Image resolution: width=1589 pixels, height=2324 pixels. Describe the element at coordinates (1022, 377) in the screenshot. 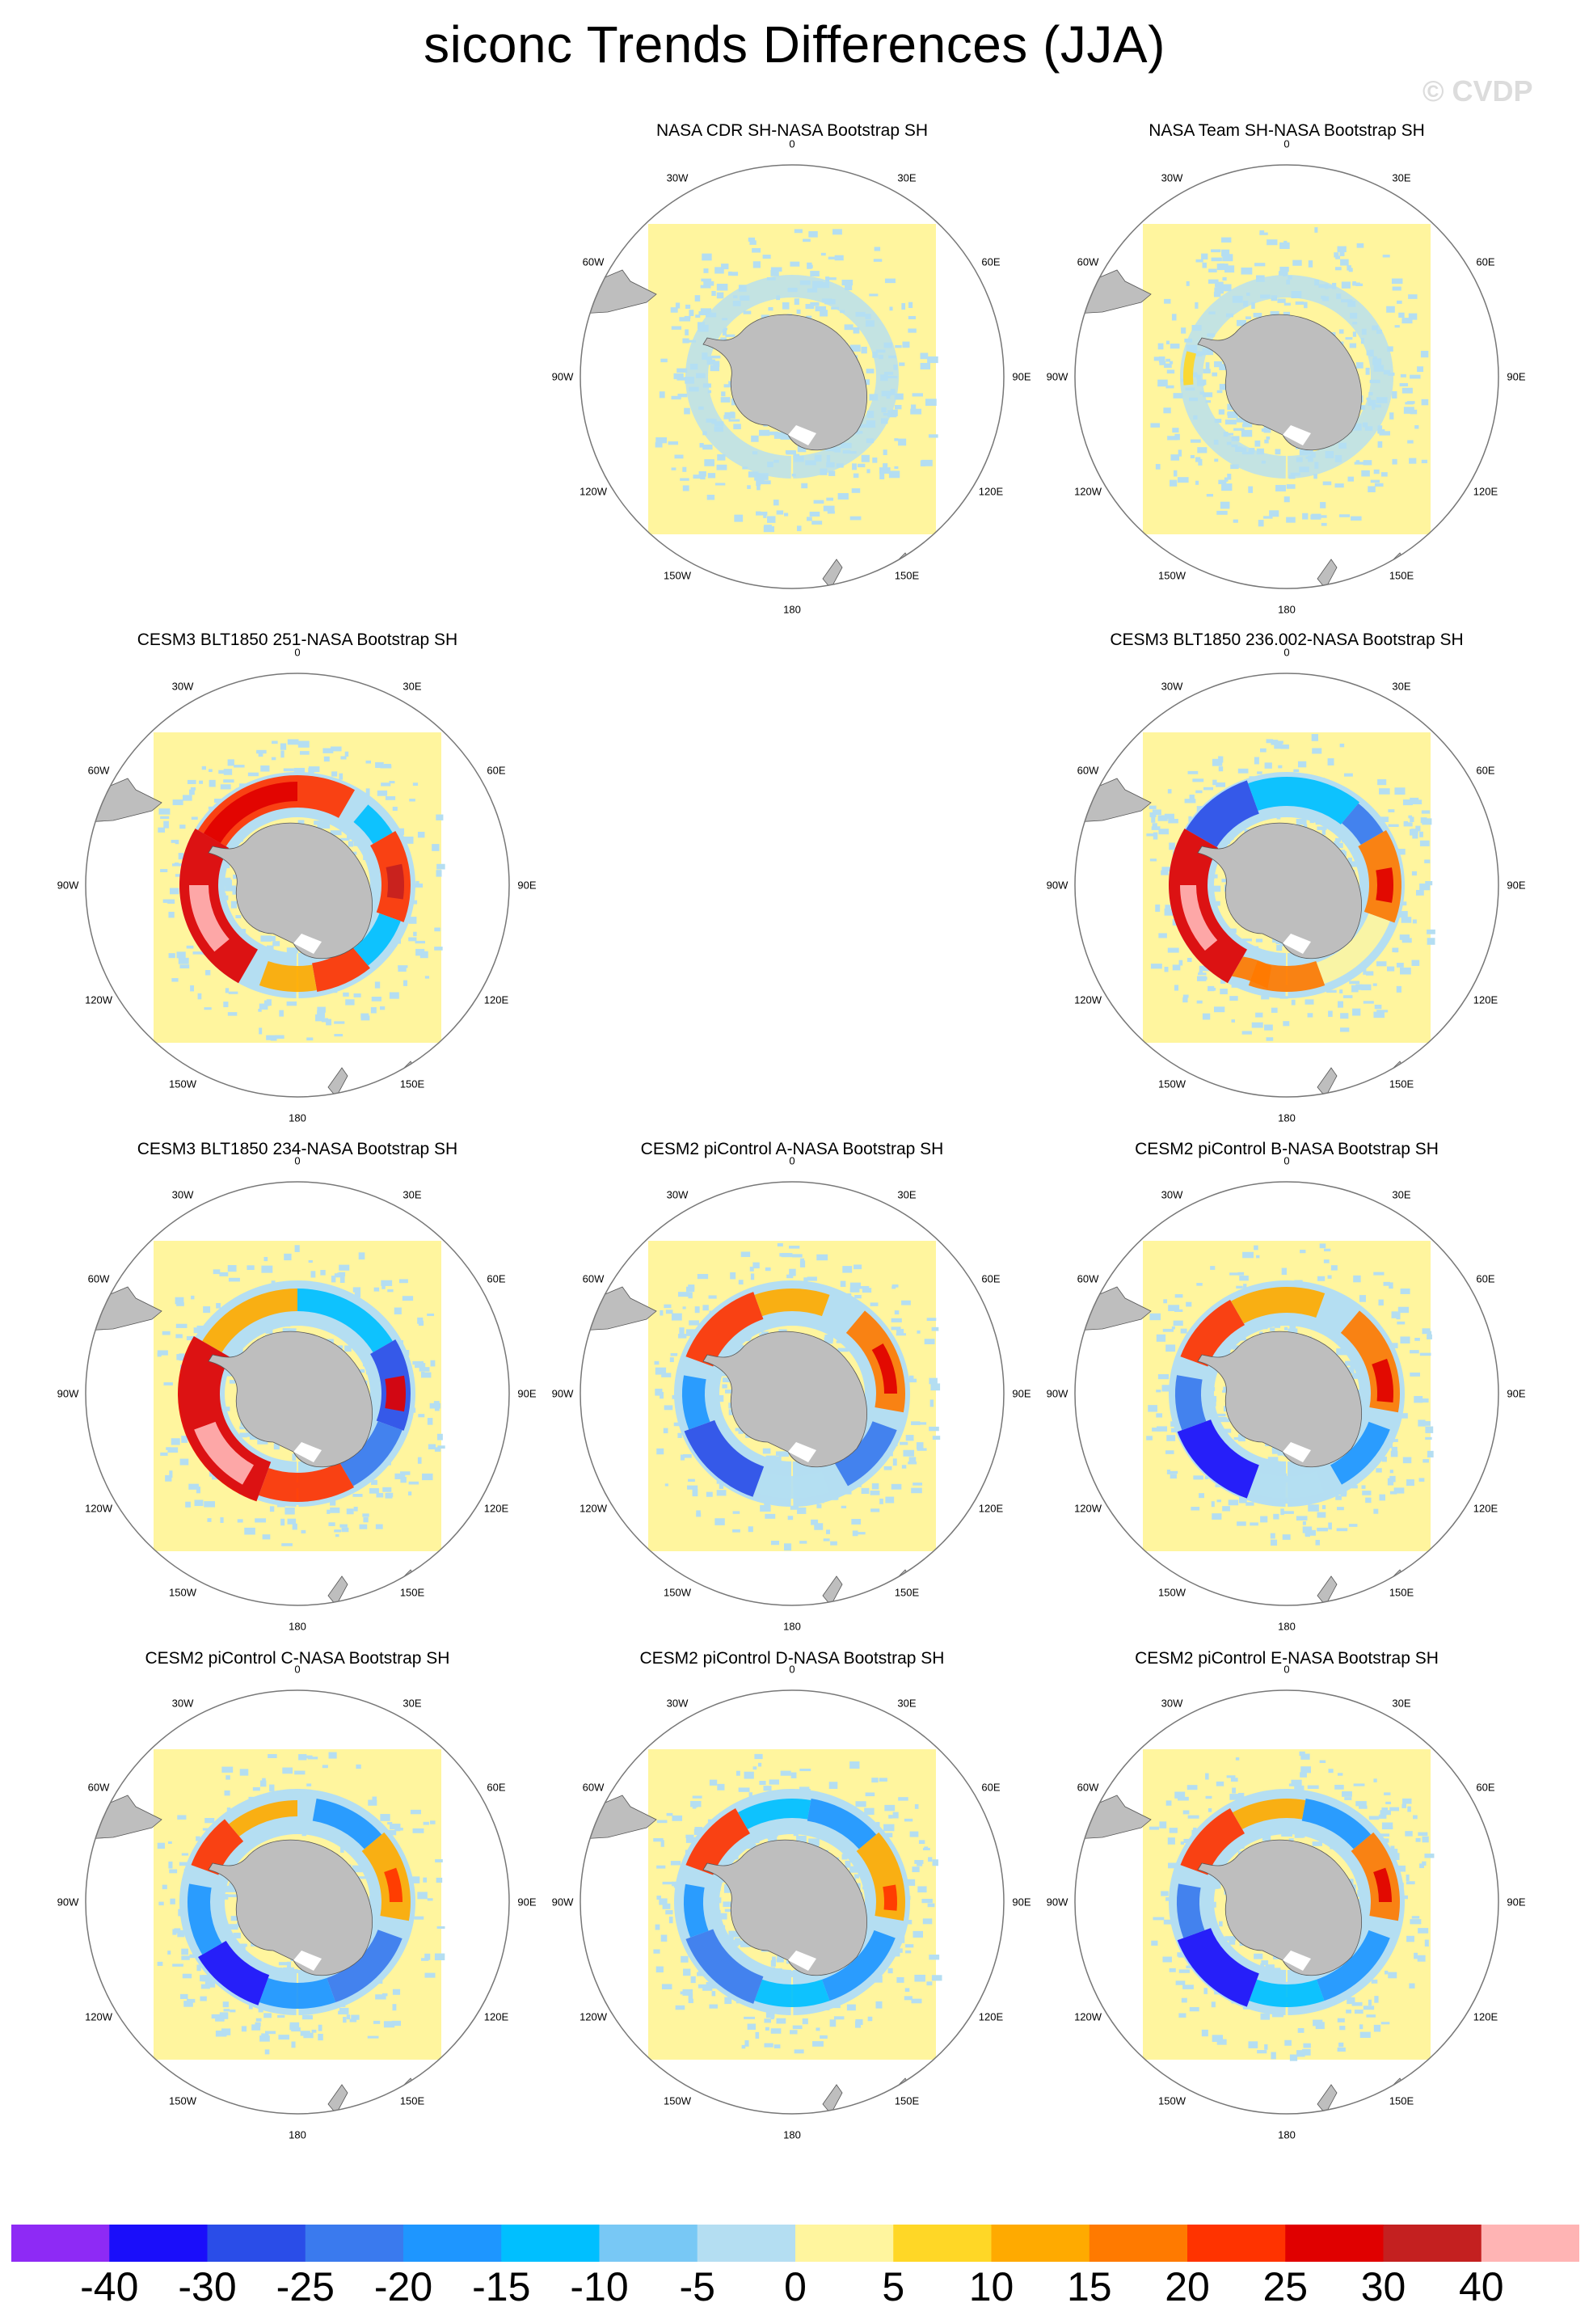

I see `longitude-label: 90E` at that location.